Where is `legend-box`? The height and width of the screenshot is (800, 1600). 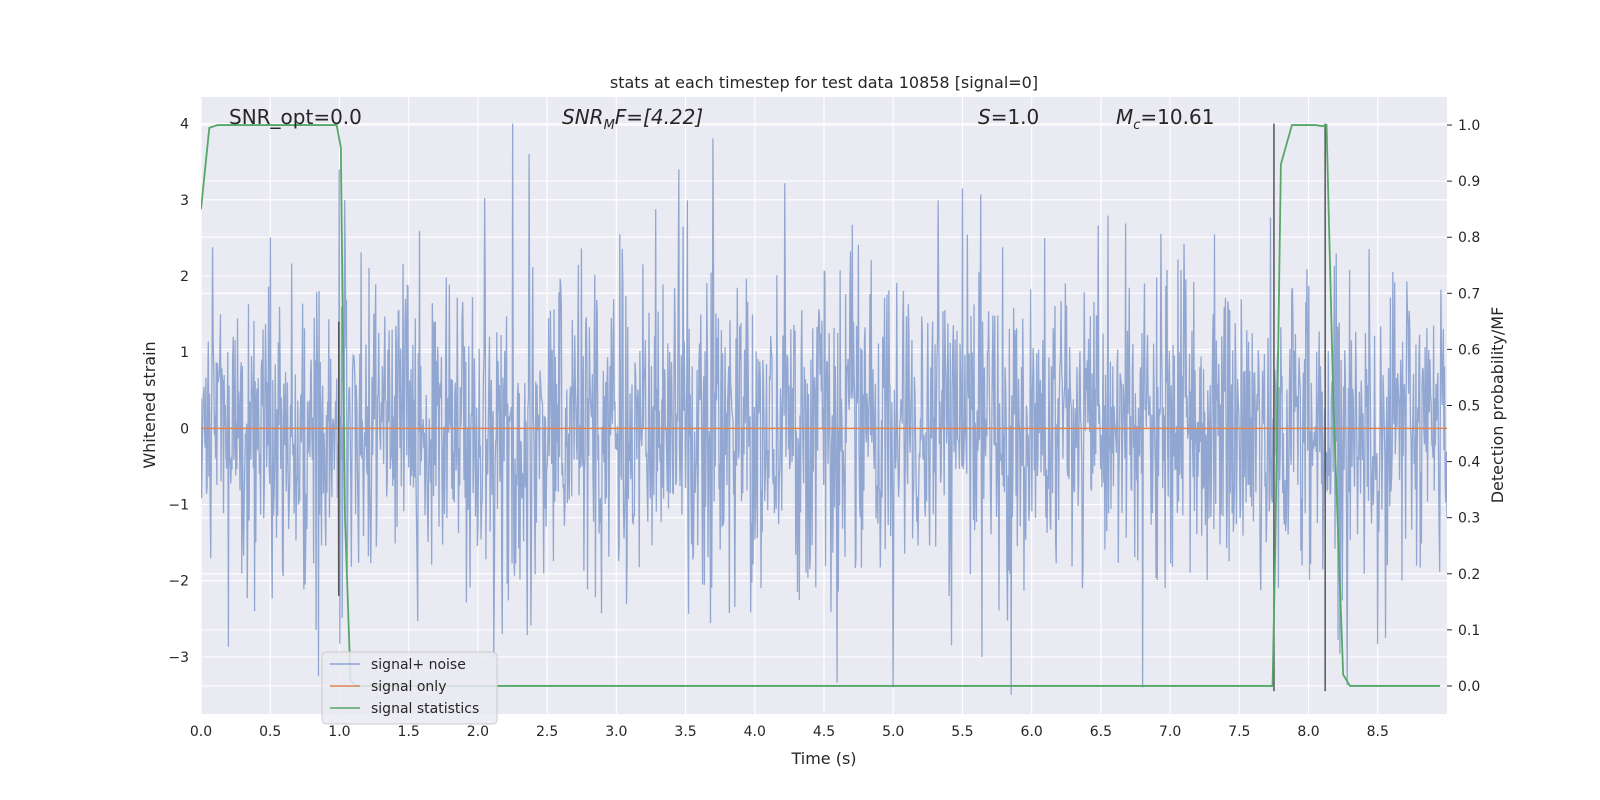 legend-box is located at coordinates (409, 688).